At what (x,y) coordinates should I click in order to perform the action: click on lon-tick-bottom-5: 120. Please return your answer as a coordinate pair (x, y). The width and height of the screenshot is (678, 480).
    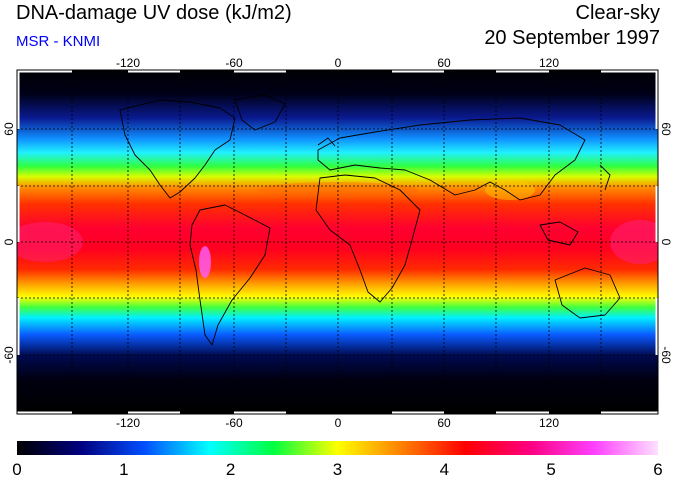
    Looking at the image, I should click on (549, 423).